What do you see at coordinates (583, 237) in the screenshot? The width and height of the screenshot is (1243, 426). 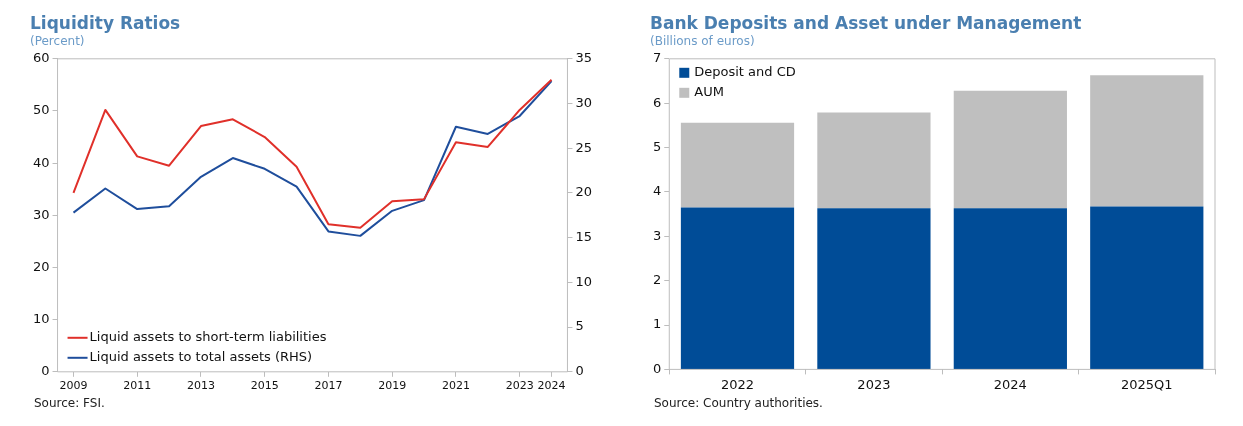 I see `y2-tick-label: 15` at bounding box center [583, 237].